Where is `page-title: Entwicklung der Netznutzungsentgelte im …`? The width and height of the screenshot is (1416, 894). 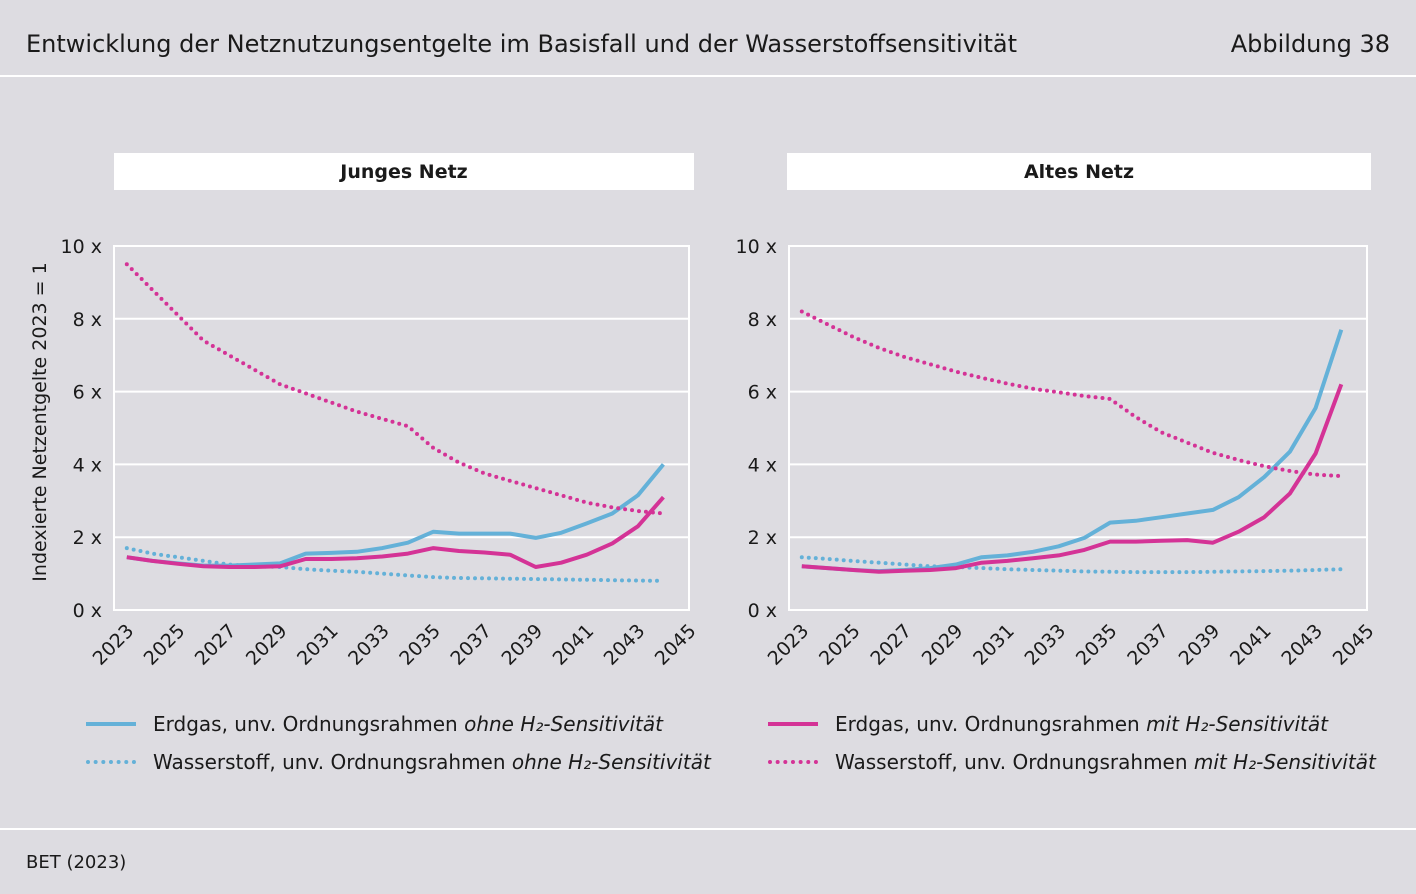
page-title: Entwicklung der Netznutzungsentgelte im … is located at coordinates (522, 44).